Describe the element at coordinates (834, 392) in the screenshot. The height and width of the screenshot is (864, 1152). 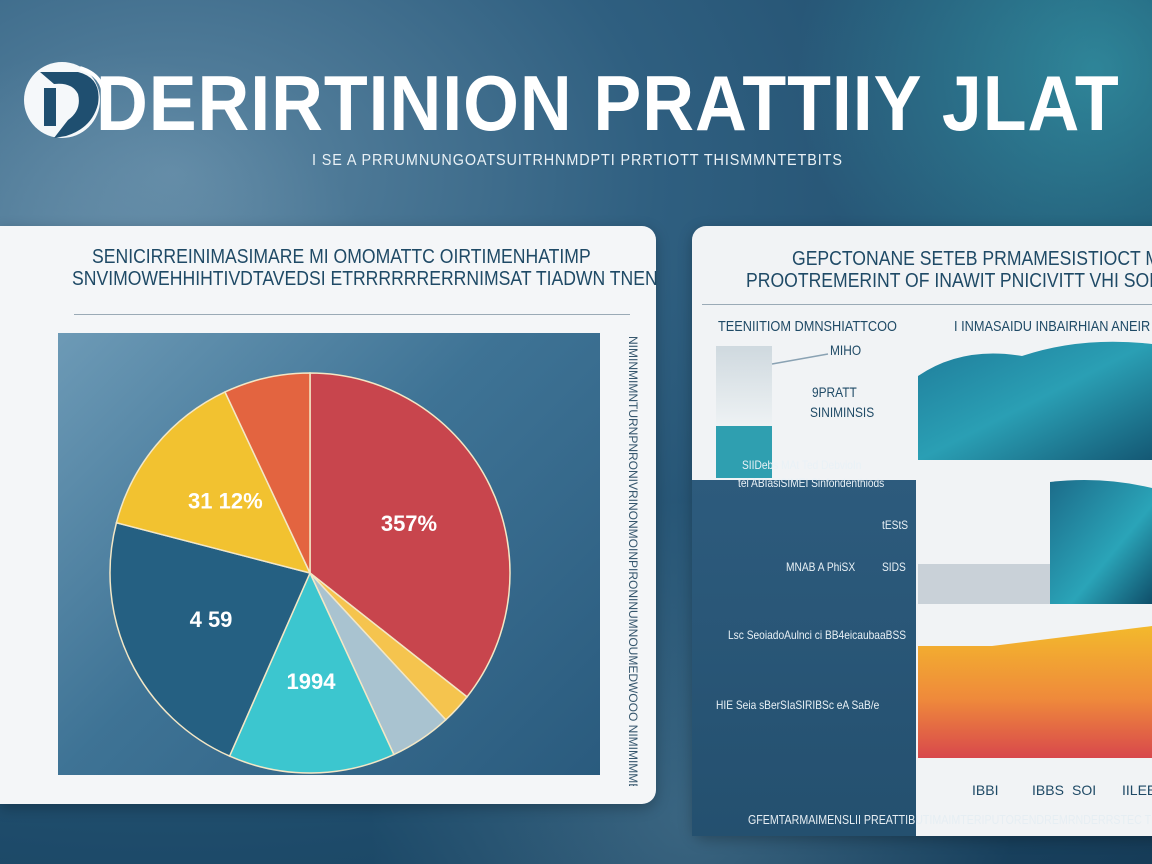
I see `label-pratt: 9PRATT` at that location.